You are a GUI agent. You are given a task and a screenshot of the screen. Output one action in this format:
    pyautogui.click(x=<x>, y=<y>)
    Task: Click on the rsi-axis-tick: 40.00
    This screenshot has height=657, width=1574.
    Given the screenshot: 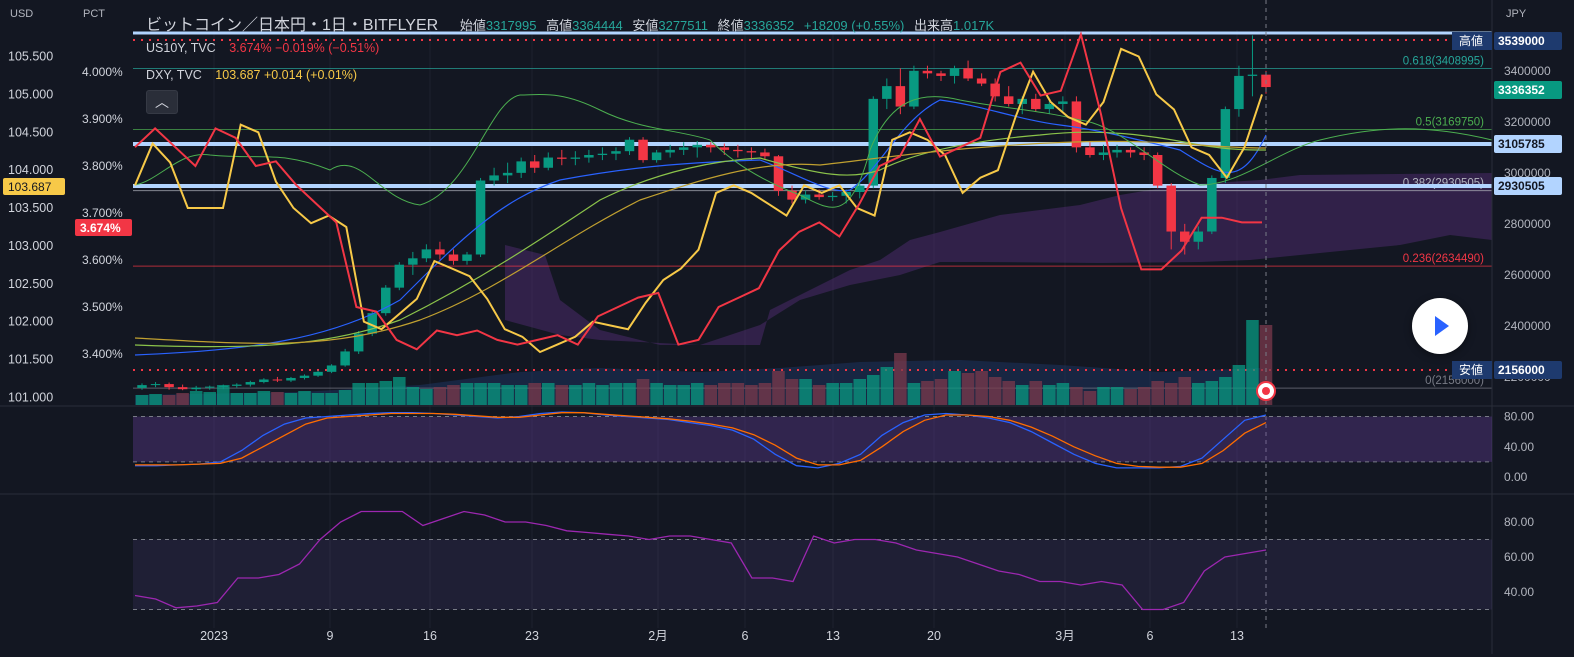 What is the action you would take?
    pyautogui.click(x=1519, y=592)
    